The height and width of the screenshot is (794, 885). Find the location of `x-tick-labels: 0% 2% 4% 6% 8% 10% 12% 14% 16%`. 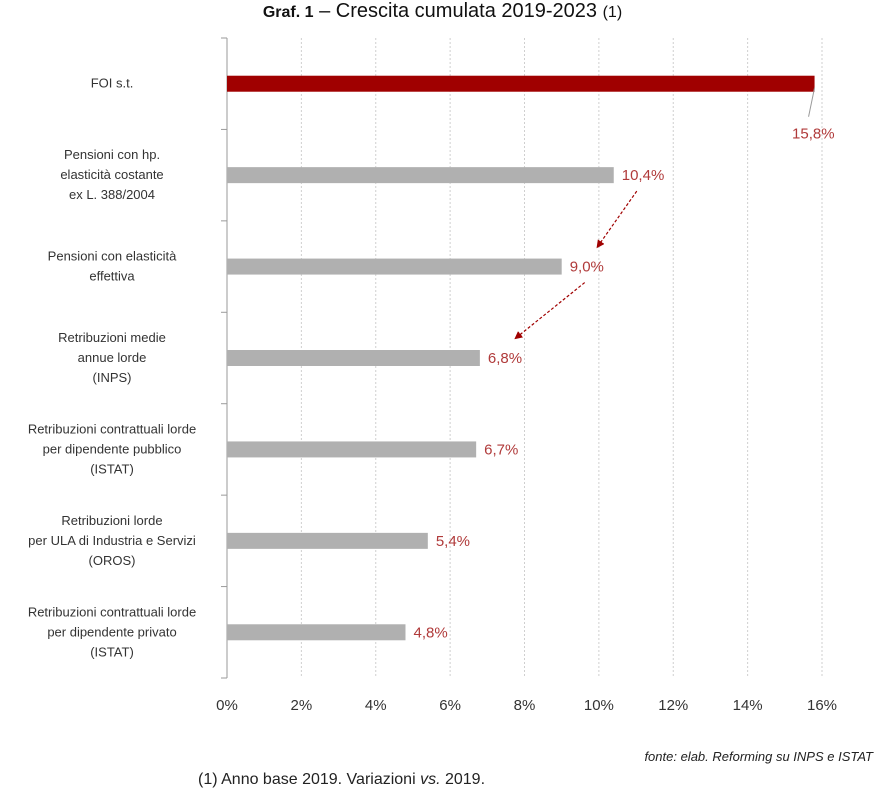

x-tick-labels: 0% 2% 4% 6% 8% 10% 12% 14% 16% is located at coordinates (526, 705).